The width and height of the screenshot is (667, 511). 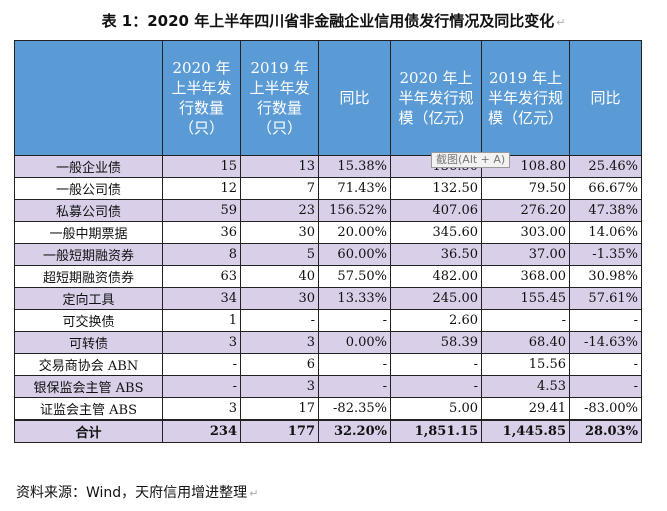 What do you see at coordinates (354, 409) in the screenshot?
I see `value-cell: -82.35%` at bounding box center [354, 409].